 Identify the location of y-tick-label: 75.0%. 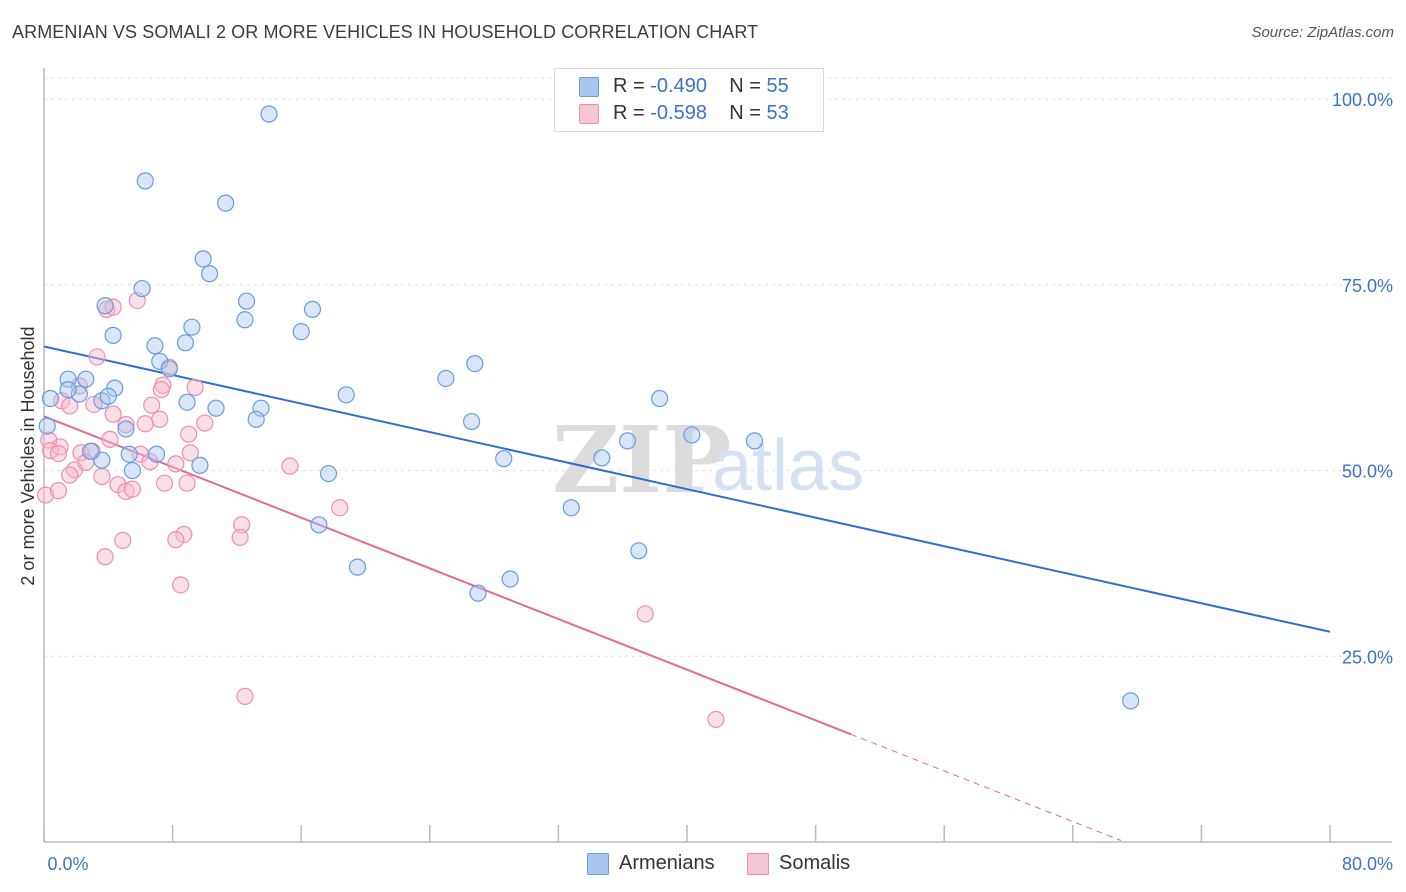
(1367, 286).